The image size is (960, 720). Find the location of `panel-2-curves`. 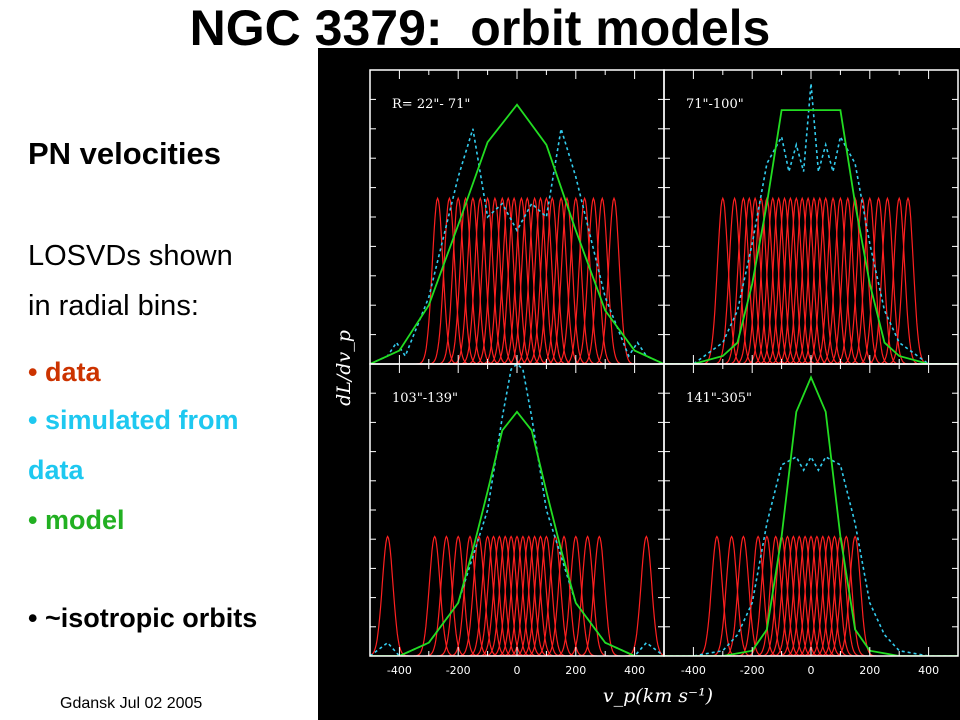

panel-2-curves is located at coordinates (811, 223).